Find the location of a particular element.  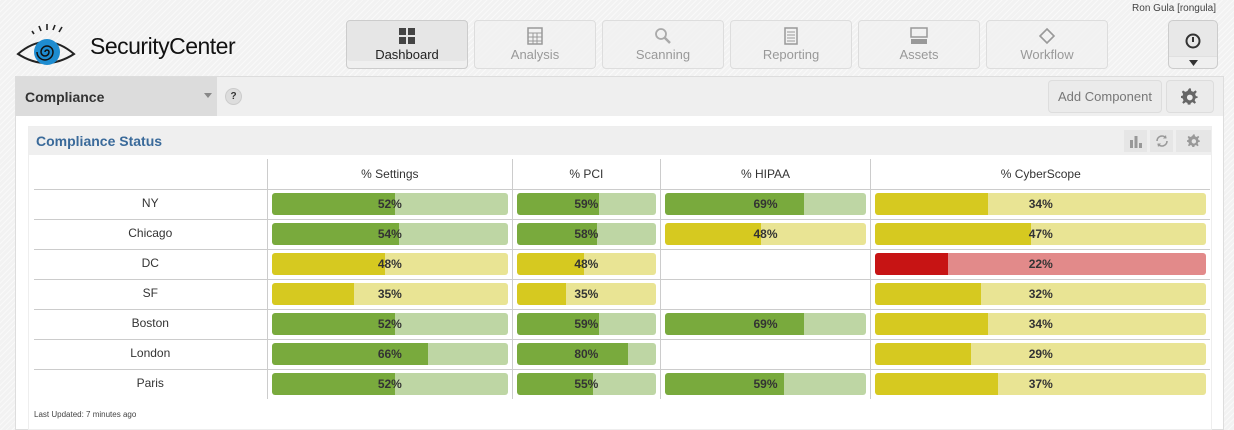

table-header-row: % Settings % PCI % HIPAA % CyberScope is located at coordinates (622, 174).